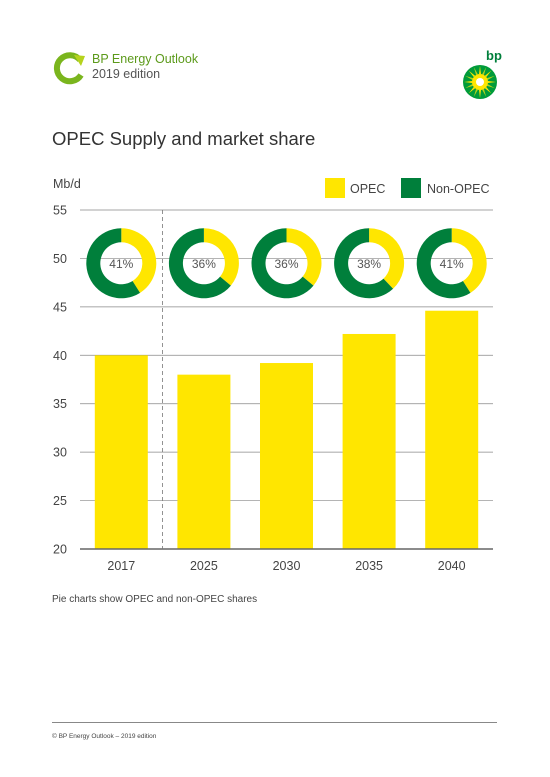 This screenshot has height=777, width=550. Describe the element at coordinates (60, 307) in the screenshot. I see `y-tick-label: 45` at that location.